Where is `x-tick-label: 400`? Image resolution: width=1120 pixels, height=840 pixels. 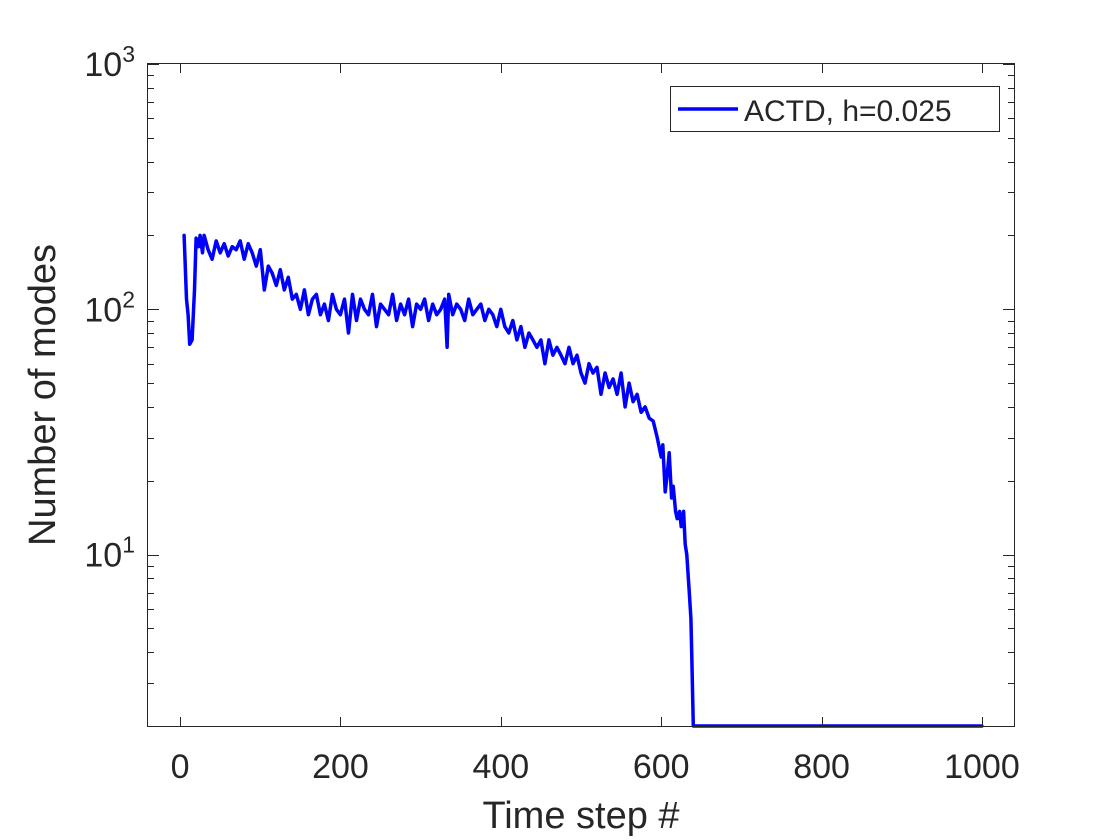
x-tick-label: 400 is located at coordinates (500, 767).